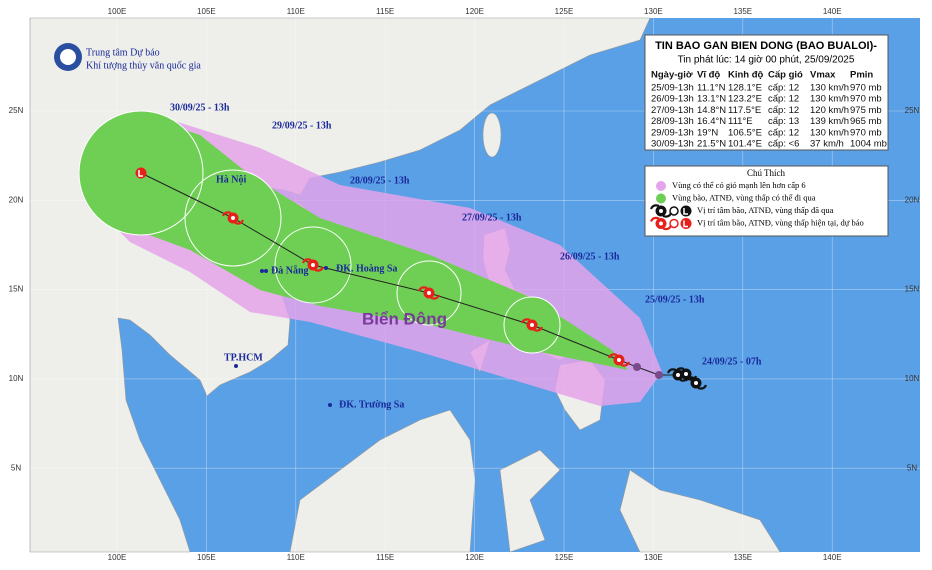  What do you see at coordinates (711, 121) in the screenshot?
I see `table-cell: 16.4°N` at bounding box center [711, 121].